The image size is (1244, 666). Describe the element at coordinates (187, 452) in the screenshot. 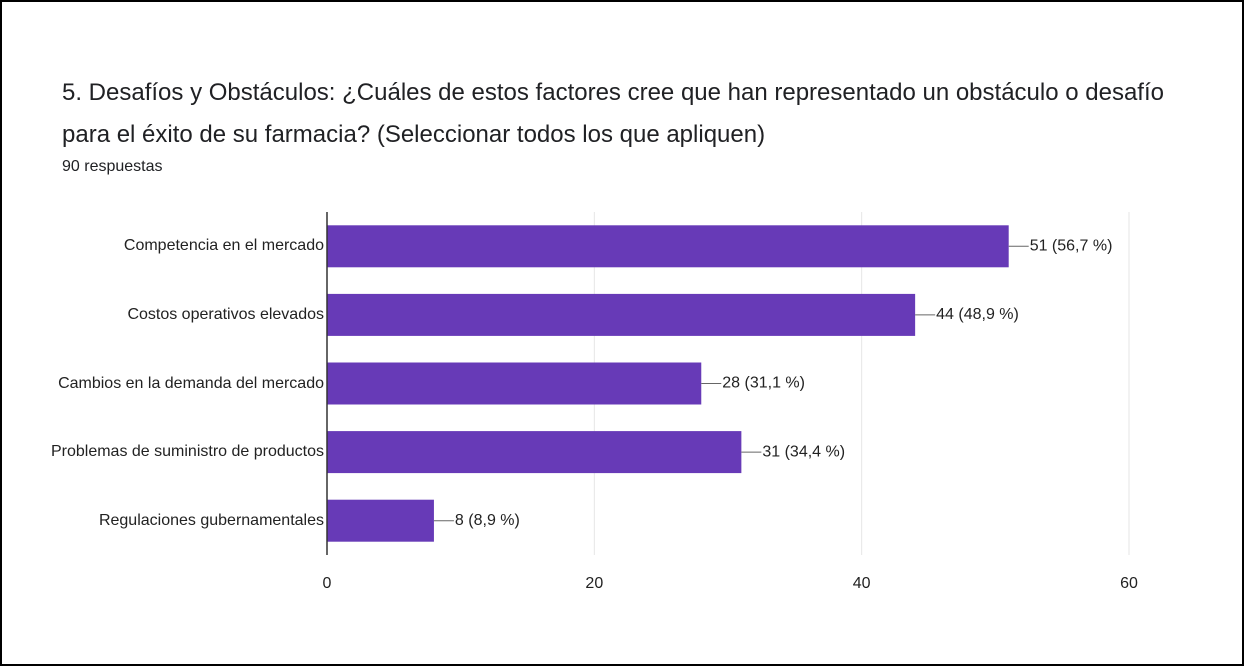

I see `y-tick-label: Problemas de suministro de productos` at that location.